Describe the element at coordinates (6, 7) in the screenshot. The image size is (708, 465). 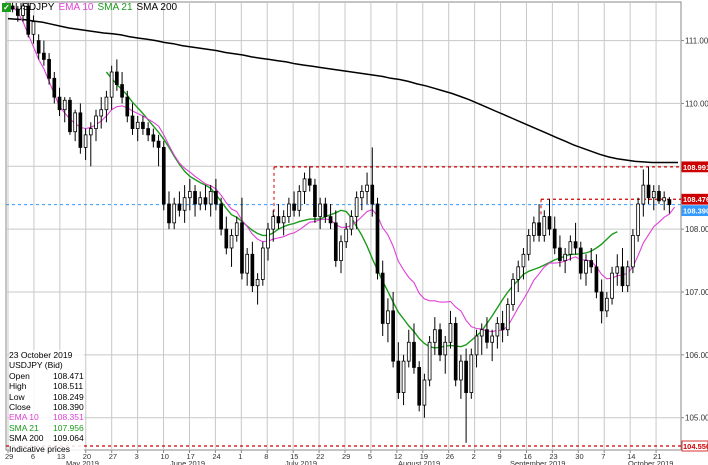
I see `instrument-flag-icon: ✓` at that location.